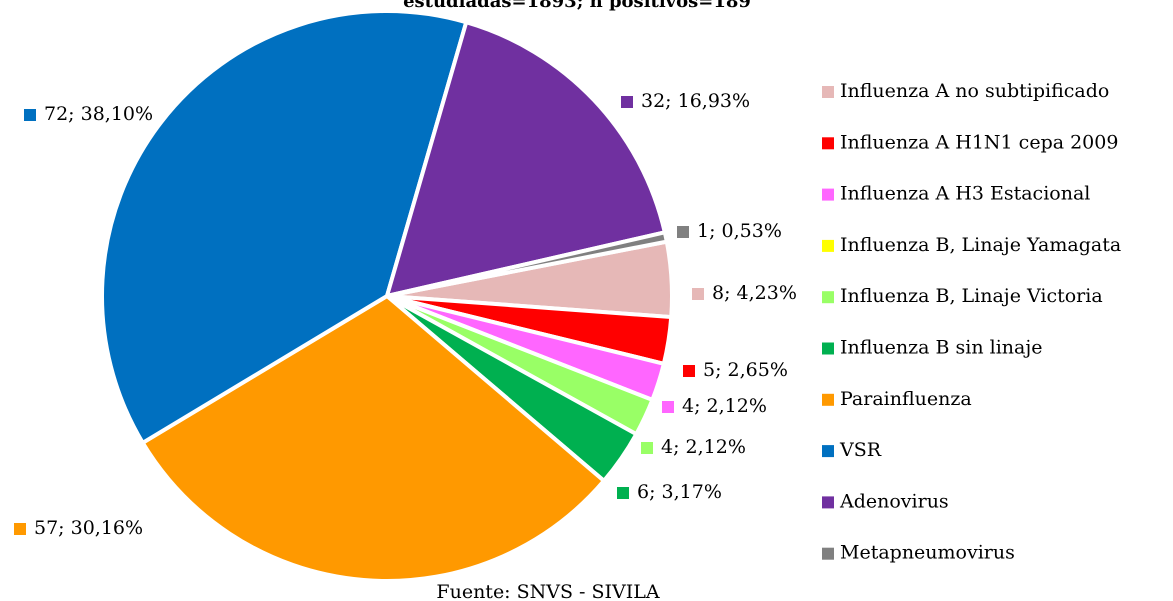  Describe the element at coordinates (979, 142) in the screenshot. I see `legend-label: Influenza A H1N1 cepa 2009` at that location.